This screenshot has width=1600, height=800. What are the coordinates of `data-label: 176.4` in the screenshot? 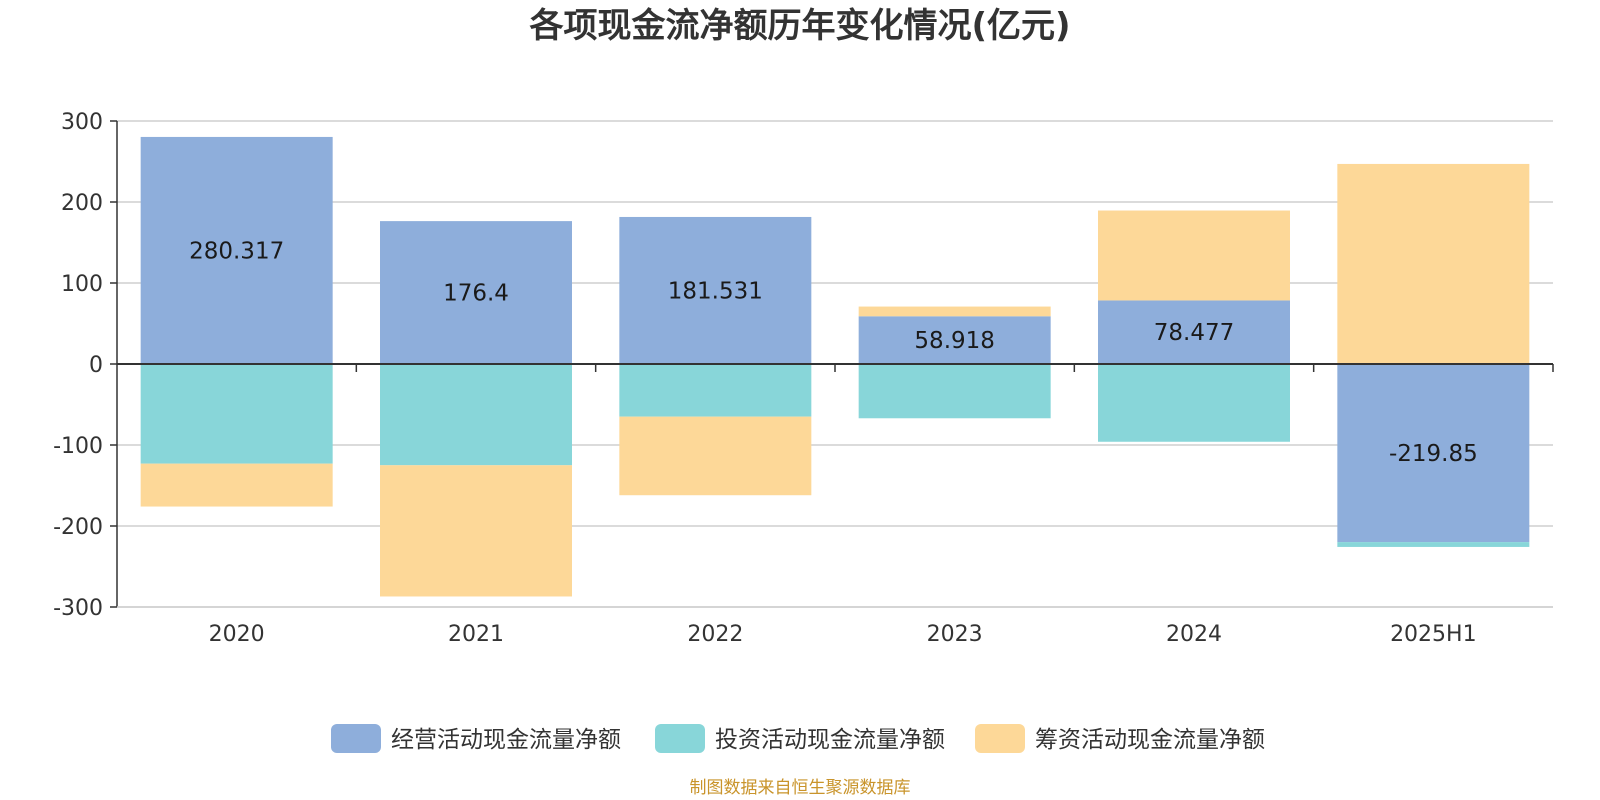 It's located at (476, 294).